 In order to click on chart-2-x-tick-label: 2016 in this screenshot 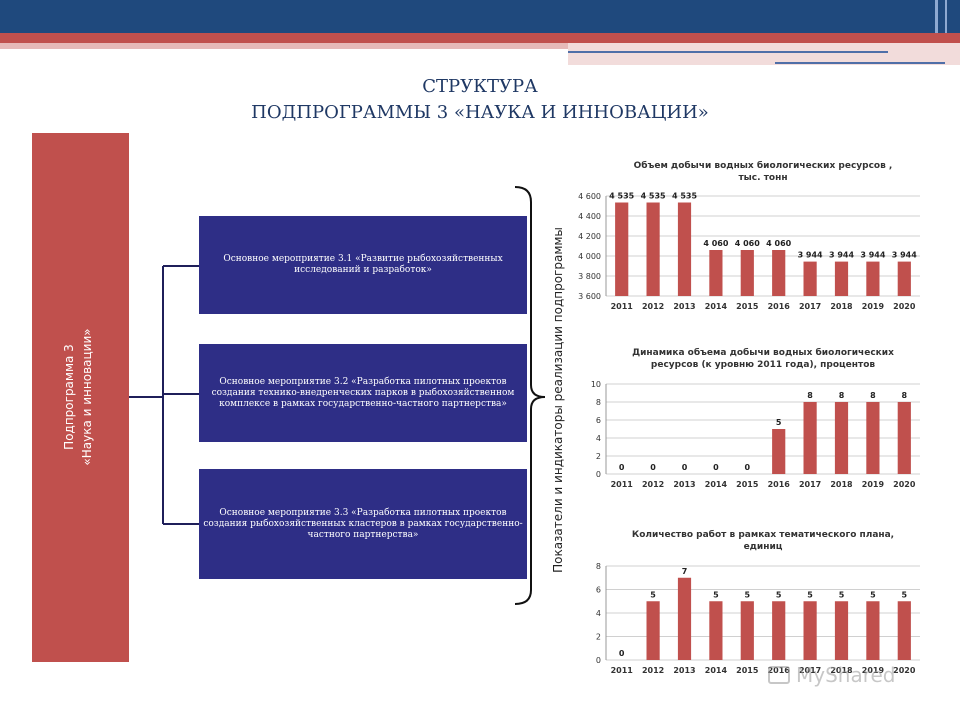, I will do `click(779, 484)`.